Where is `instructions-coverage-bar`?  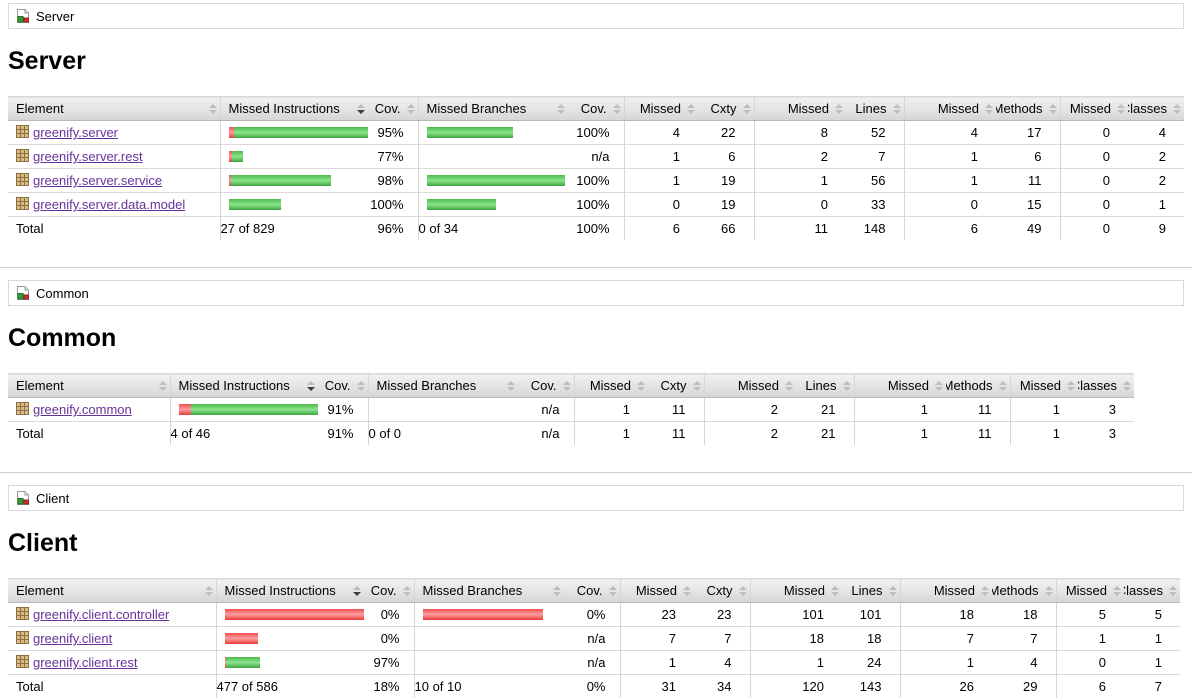 instructions-coverage-bar is located at coordinates (294, 614).